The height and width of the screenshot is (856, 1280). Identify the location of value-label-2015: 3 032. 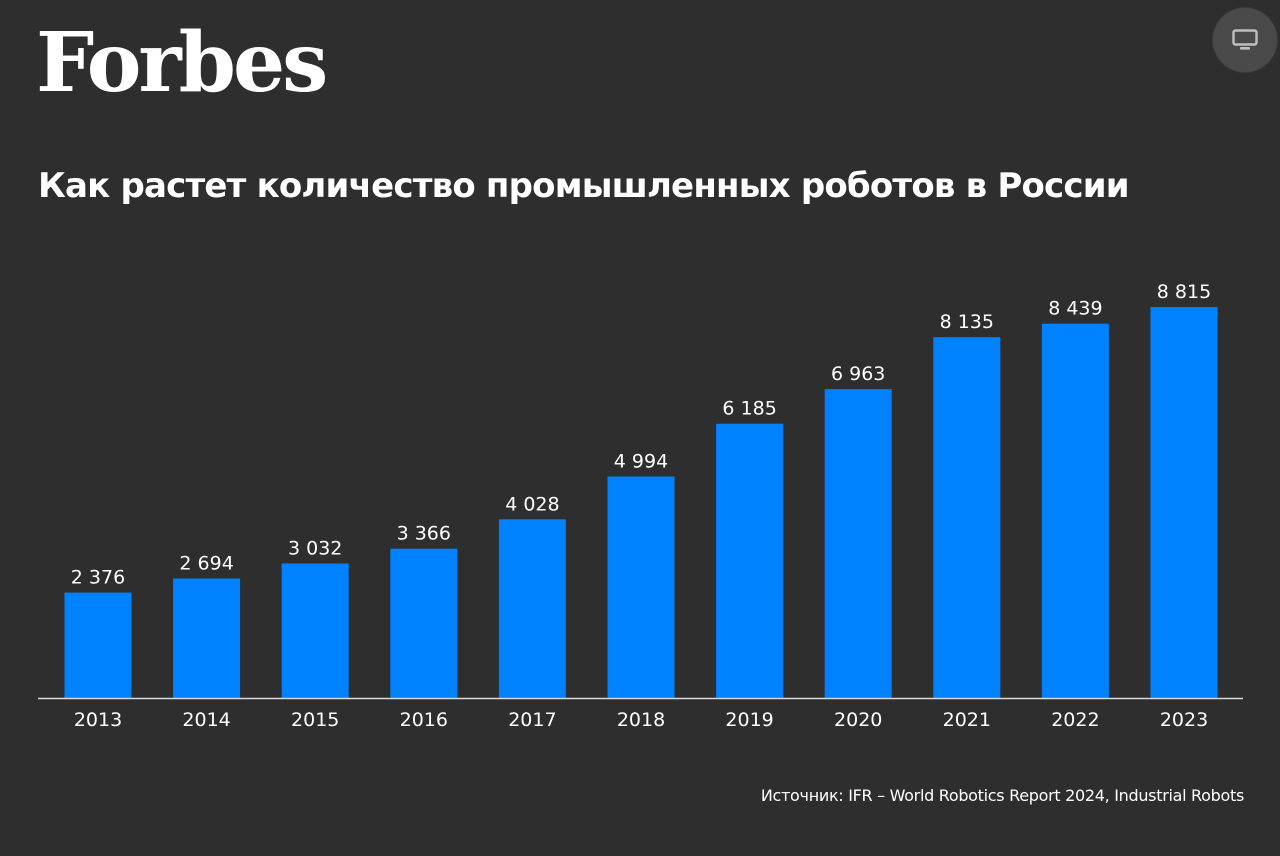
(315, 549).